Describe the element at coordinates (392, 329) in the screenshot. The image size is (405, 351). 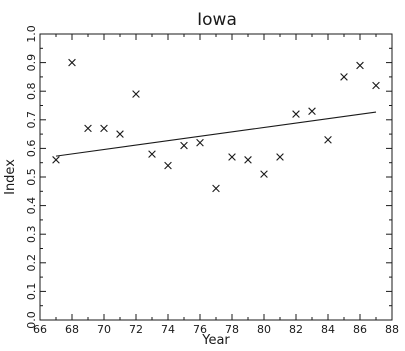
I see `x-tick-label: 88` at that location.